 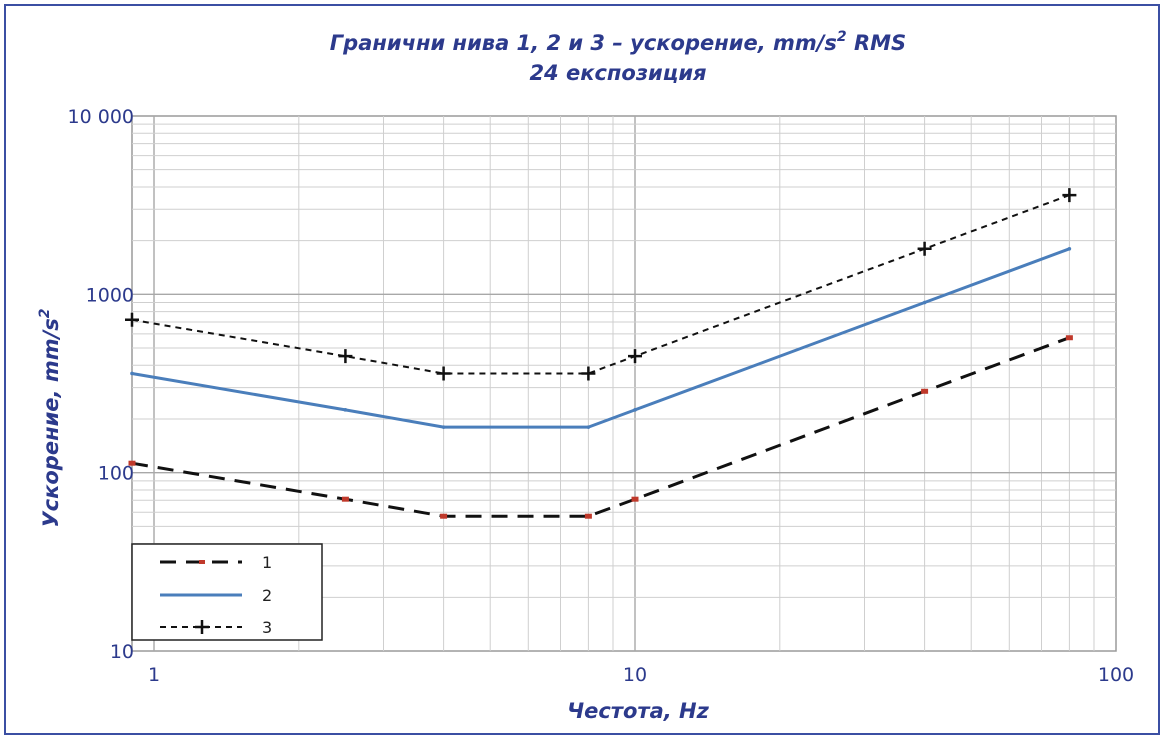 I want to click on legend-item-2: 2, so click(x=216, y=595).